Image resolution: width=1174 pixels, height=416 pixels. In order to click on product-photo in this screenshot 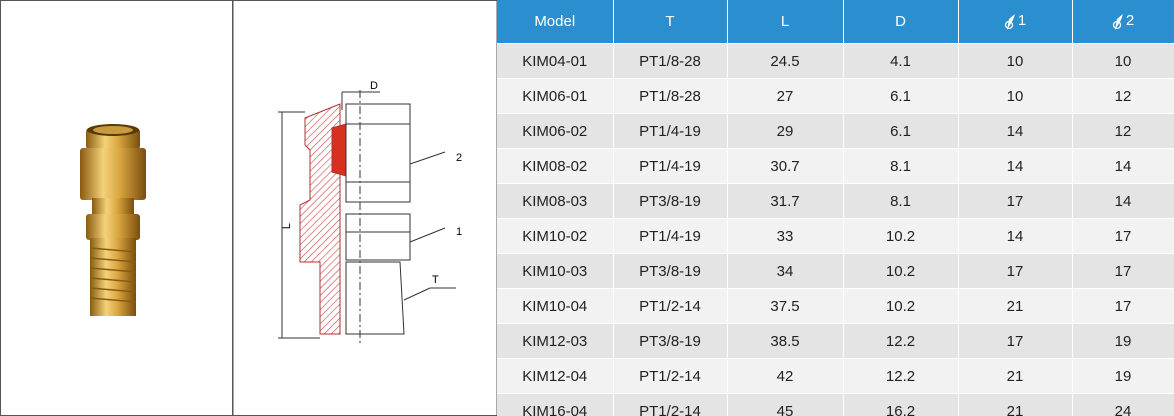, I will do `click(113, 220)`.